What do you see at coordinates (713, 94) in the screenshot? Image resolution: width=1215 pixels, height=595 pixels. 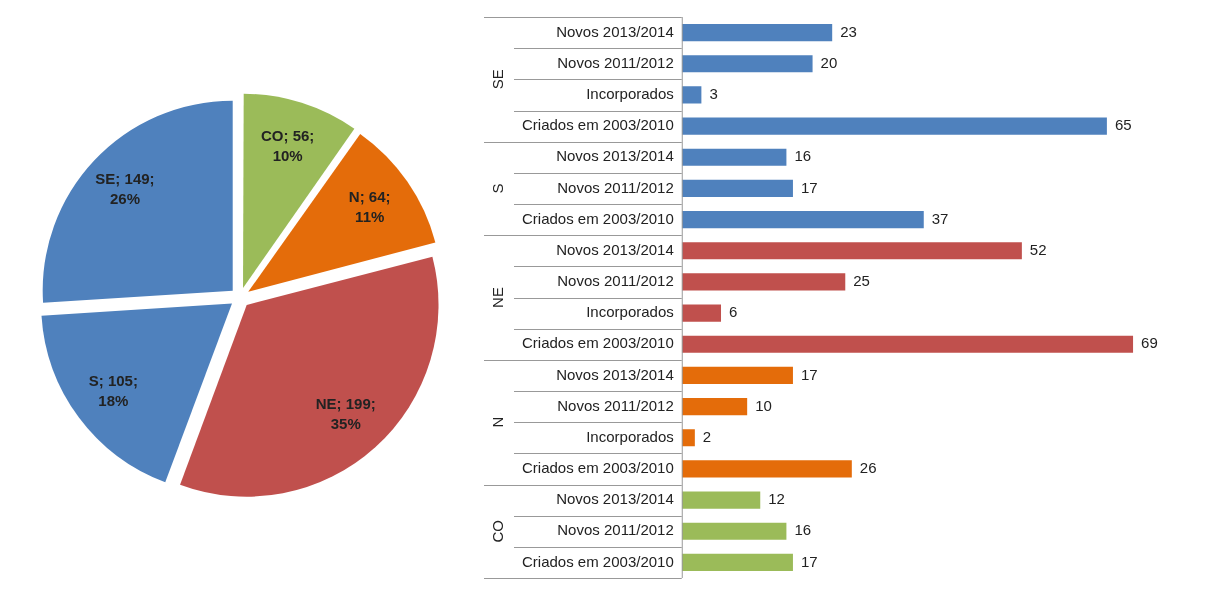 I see `data-label: 3` at bounding box center [713, 94].